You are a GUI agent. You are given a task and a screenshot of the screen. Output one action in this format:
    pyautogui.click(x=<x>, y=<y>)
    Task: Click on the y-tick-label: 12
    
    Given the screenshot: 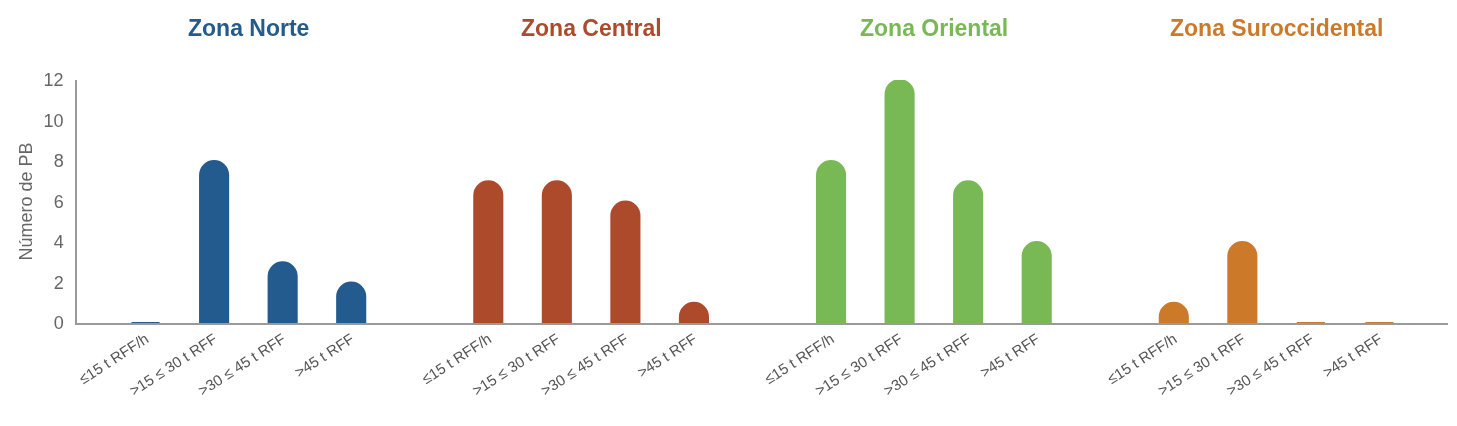 What is the action you would take?
    pyautogui.click(x=53, y=80)
    